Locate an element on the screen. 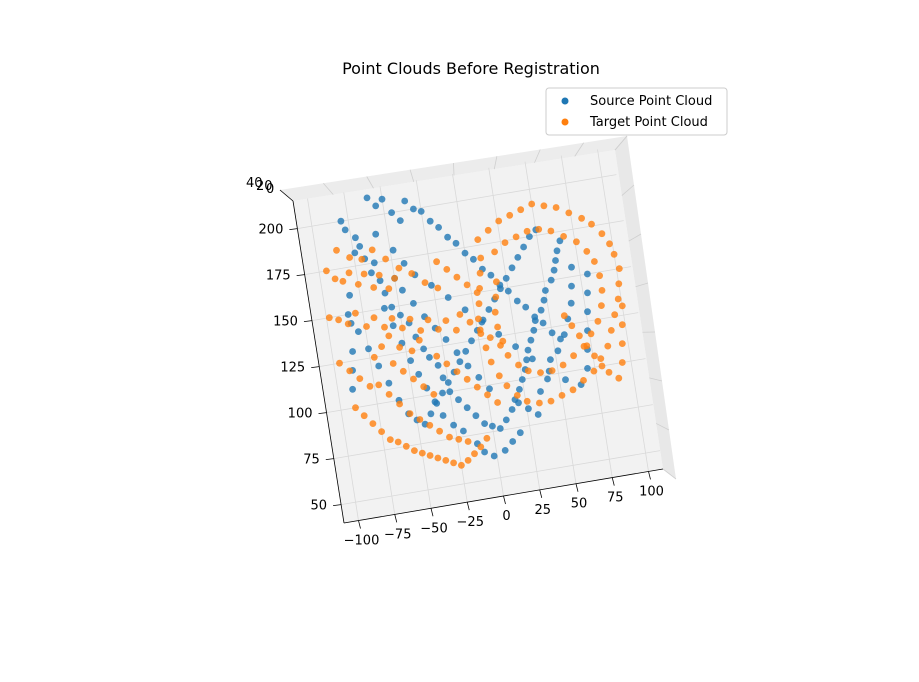  y-tick-label: 75 is located at coordinates (311, 460).